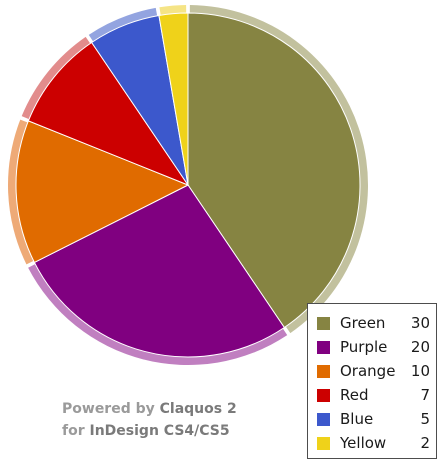 The height and width of the screenshot is (465, 440). What do you see at coordinates (323, 371) in the screenshot?
I see `legend-swatch-orange` at bounding box center [323, 371].